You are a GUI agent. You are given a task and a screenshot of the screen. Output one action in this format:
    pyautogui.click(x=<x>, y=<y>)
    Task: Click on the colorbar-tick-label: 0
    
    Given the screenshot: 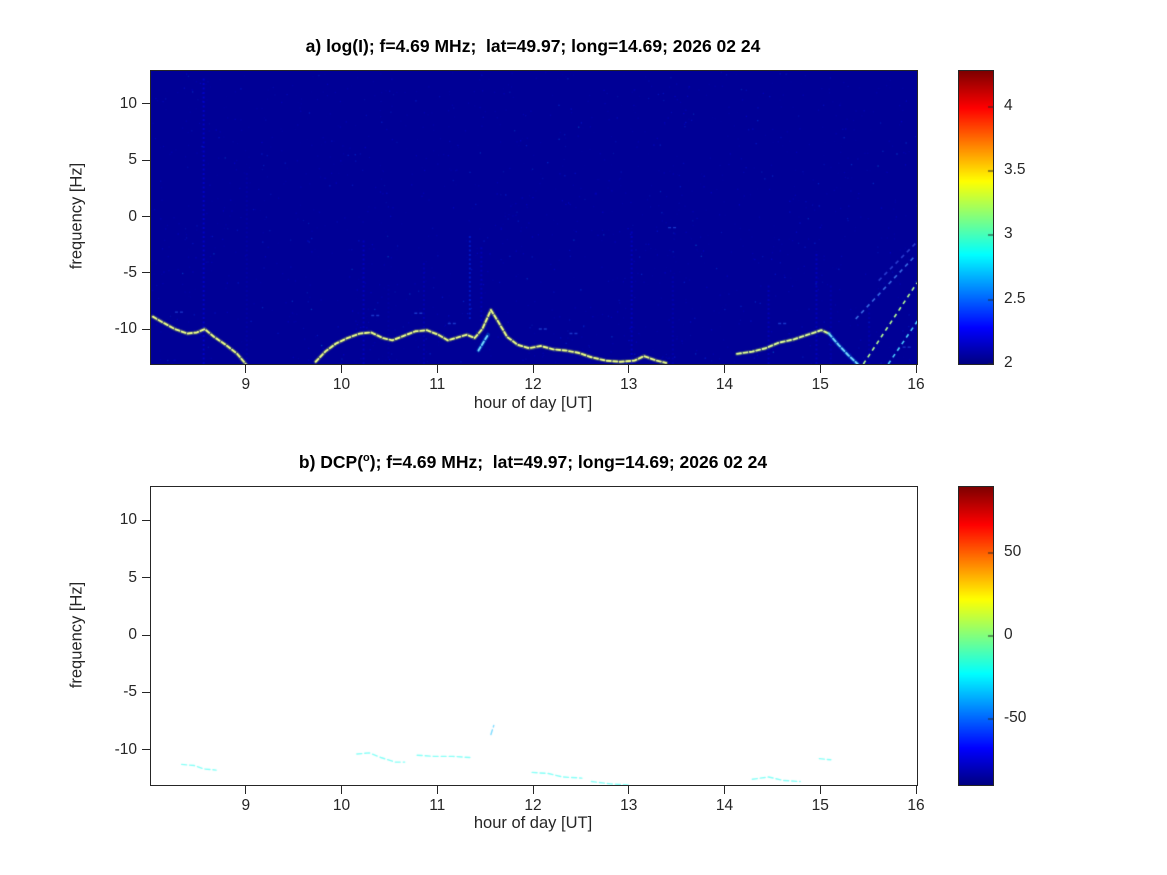 What is the action you would take?
    pyautogui.click(x=1008, y=634)
    